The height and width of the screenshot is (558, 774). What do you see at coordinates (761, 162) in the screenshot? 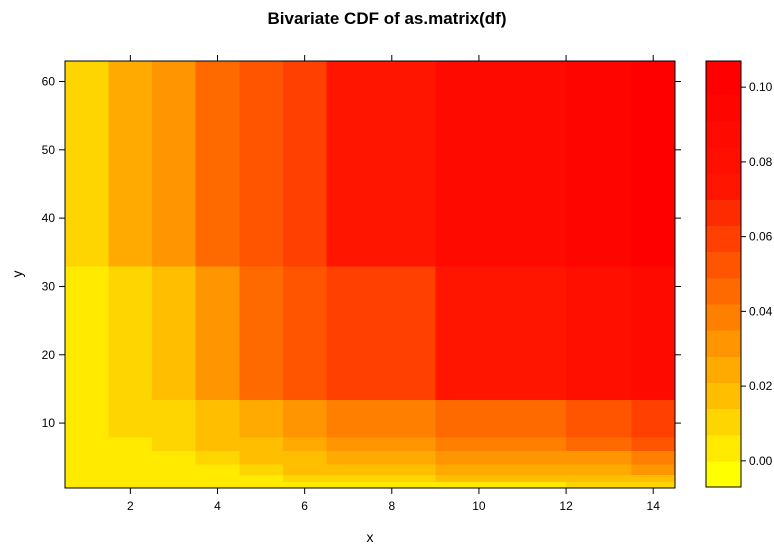
I see `colorbar-tick-label: 0.08` at bounding box center [761, 162].